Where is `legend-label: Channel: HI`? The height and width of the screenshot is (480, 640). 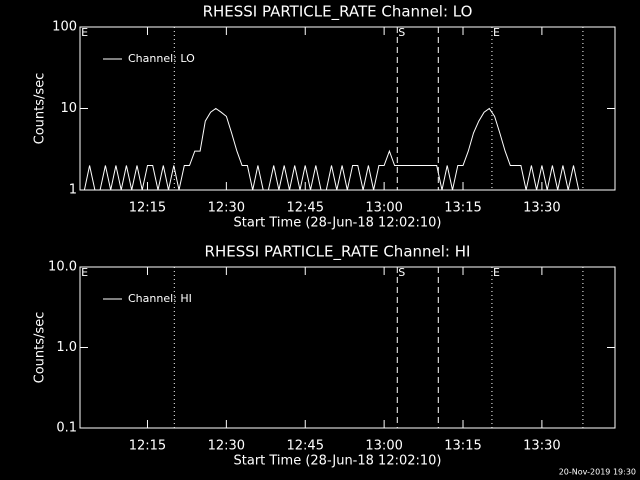
legend-label: Channel: HI is located at coordinates (160, 298).